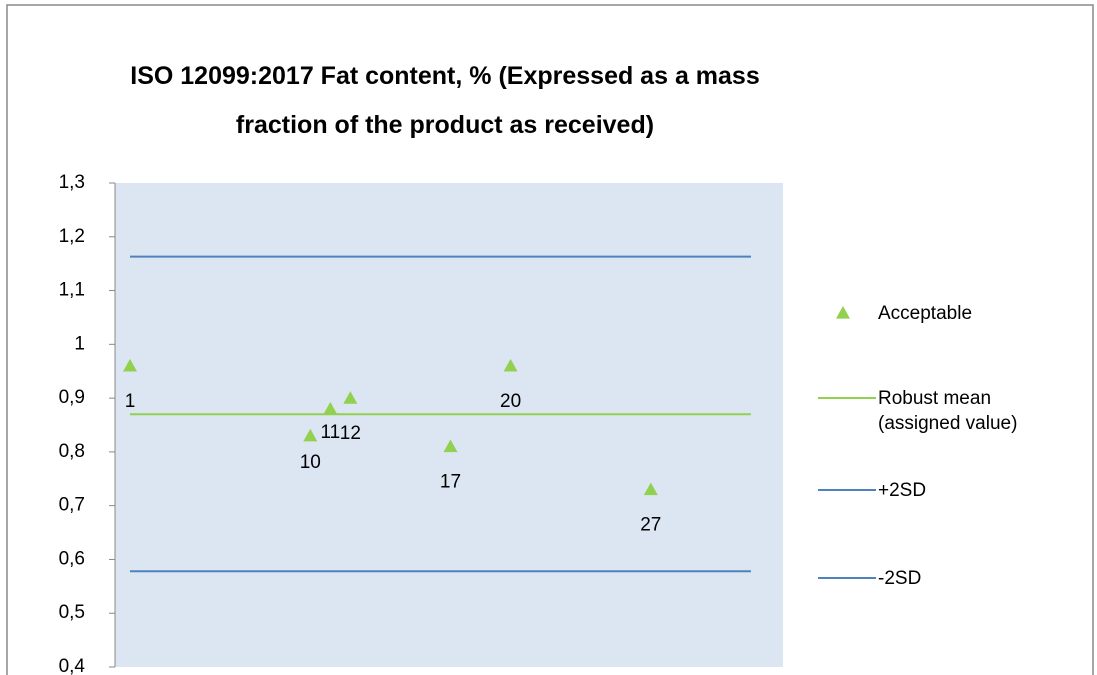  Describe the element at coordinates (350, 433) in the screenshot. I see `data-label: 12` at that location.